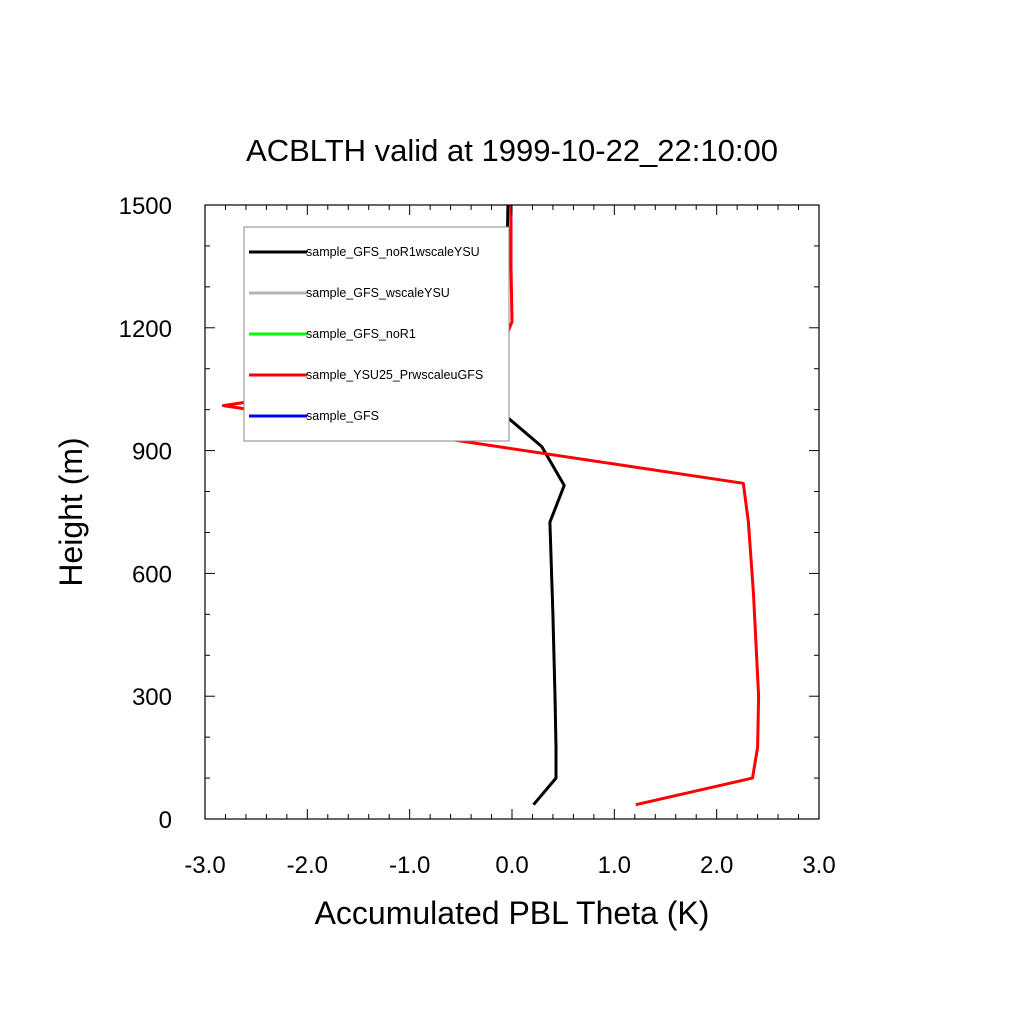 This screenshot has width=1024, height=1024. Describe the element at coordinates (342, 416) in the screenshot. I see `legend-label: sample_GFS` at that location.